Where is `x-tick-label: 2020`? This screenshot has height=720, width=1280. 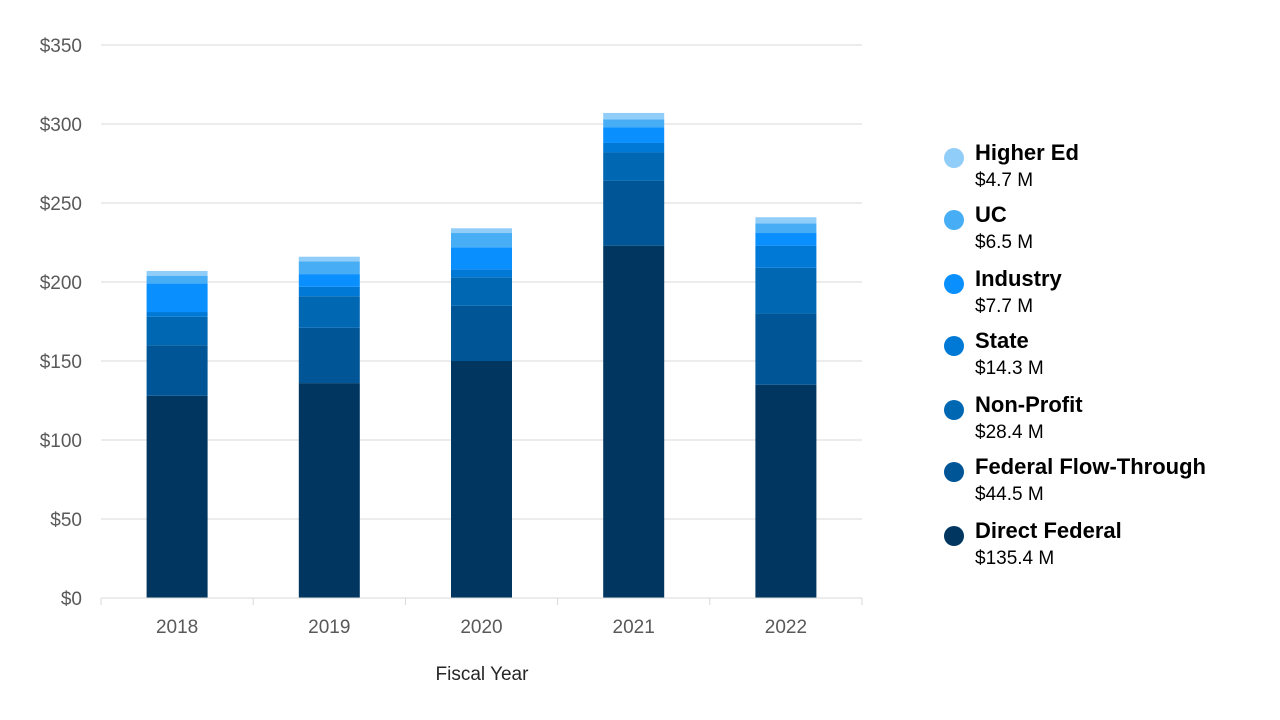
x-tick-label: 2020 is located at coordinates (481, 627).